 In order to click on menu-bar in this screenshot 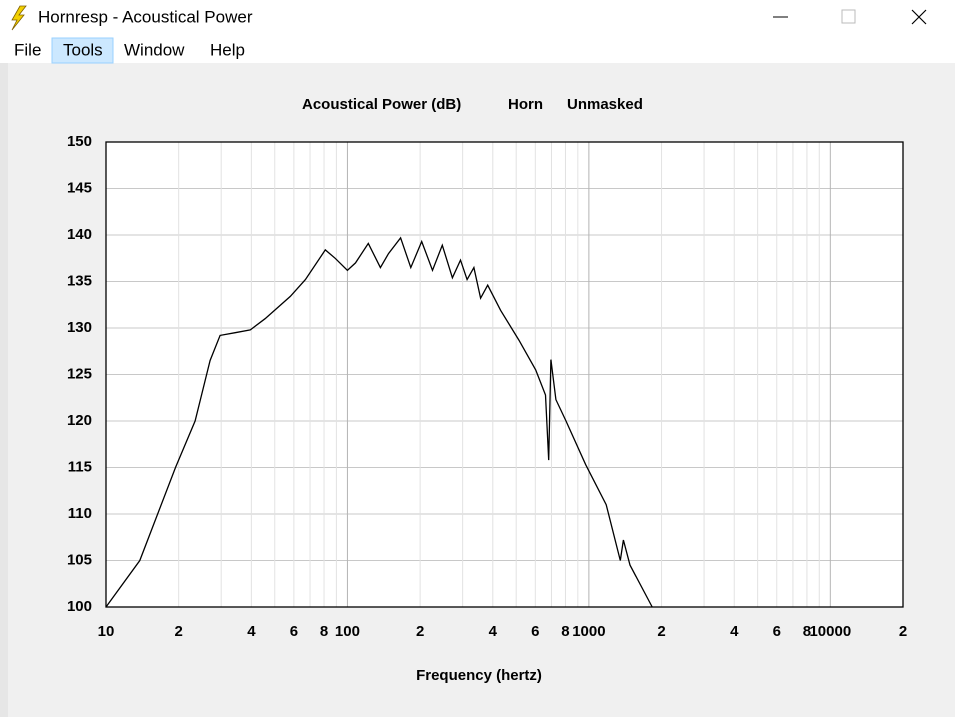, I will do `click(477, 50)`.